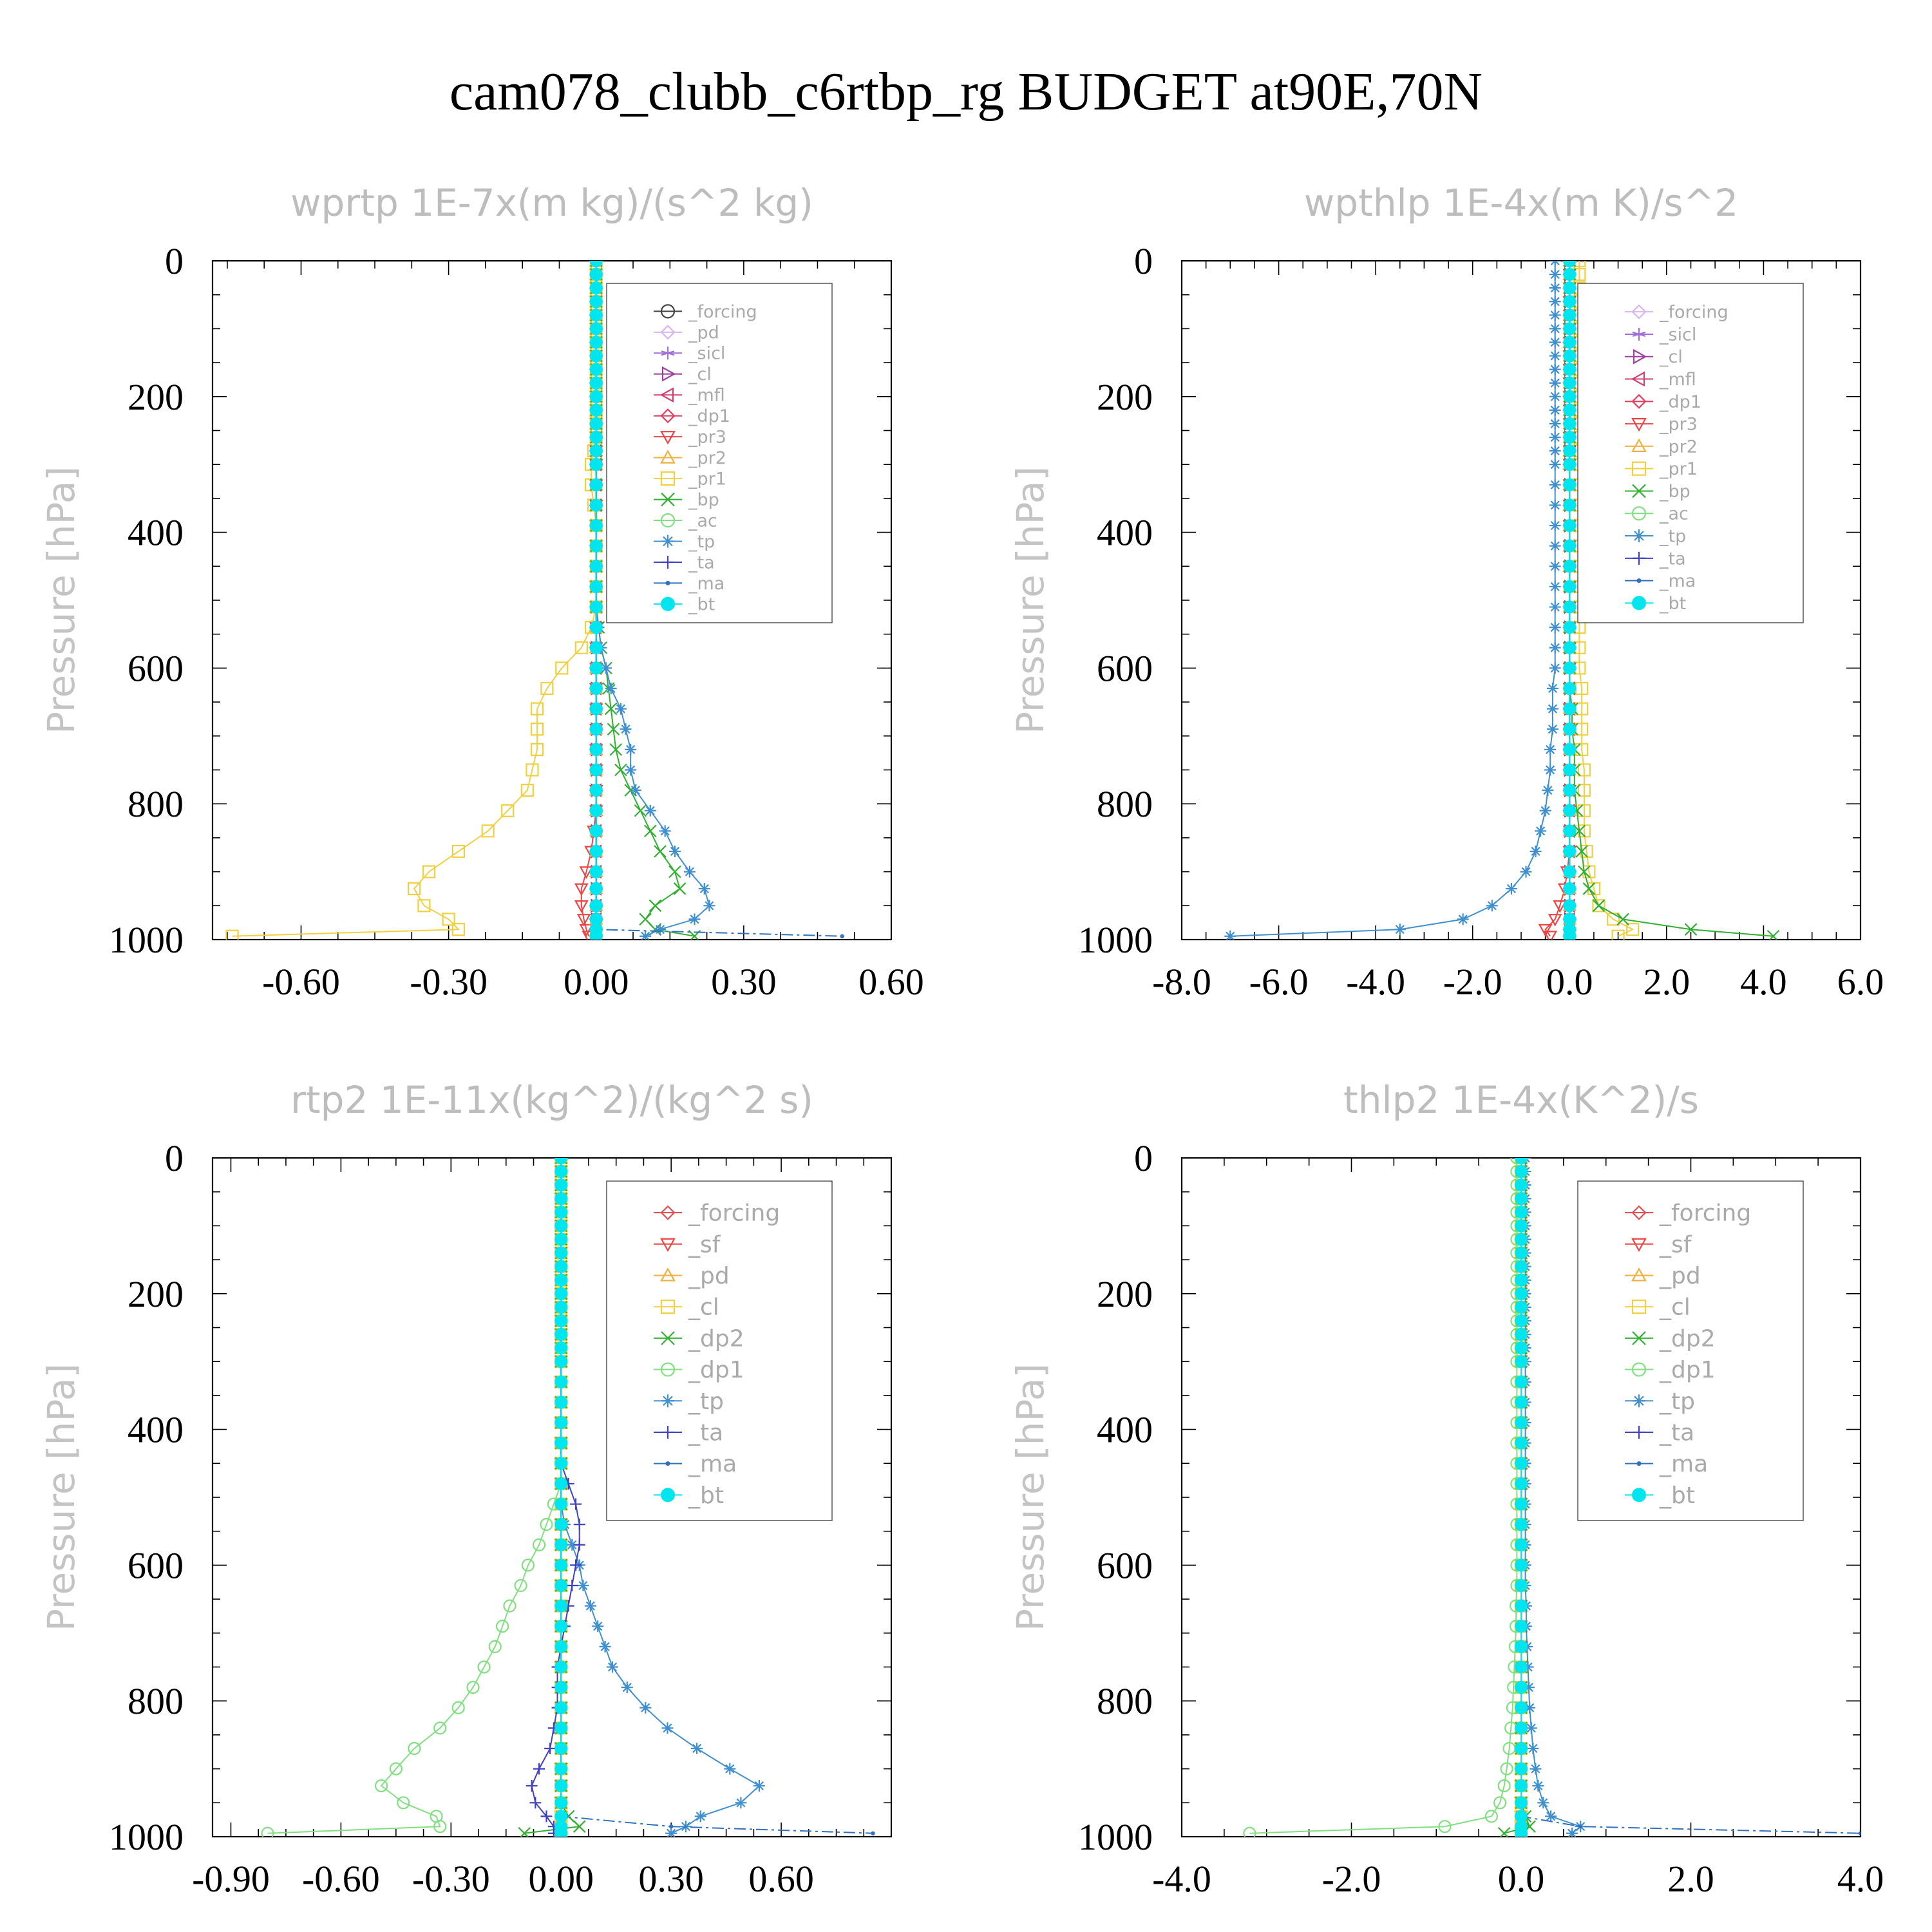 The height and width of the screenshot is (1932, 1932). What do you see at coordinates (1678, 447) in the screenshot?
I see `legend-label: _pr2` at bounding box center [1678, 447].